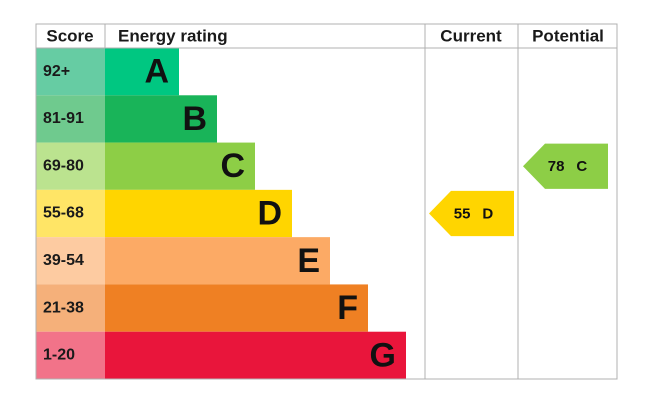  Describe the element at coordinates (556, 166) in the screenshot. I see `potential-value: 78` at that location.